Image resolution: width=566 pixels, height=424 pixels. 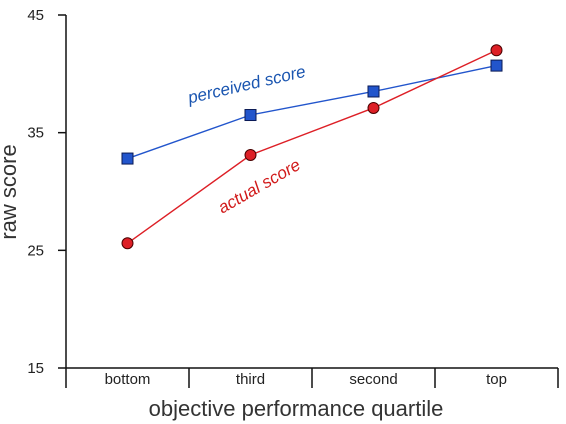 What do you see at coordinates (296, 408) in the screenshot?
I see `x-axis-title: objective performance quartile` at bounding box center [296, 408].